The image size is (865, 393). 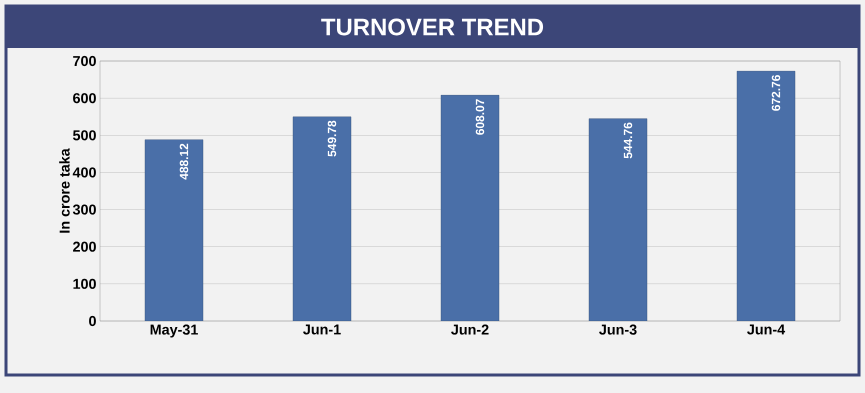 What do you see at coordinates (480, 117) in the screenshot?
I see `data-label: 608.07` at bounding box center [480, 117].